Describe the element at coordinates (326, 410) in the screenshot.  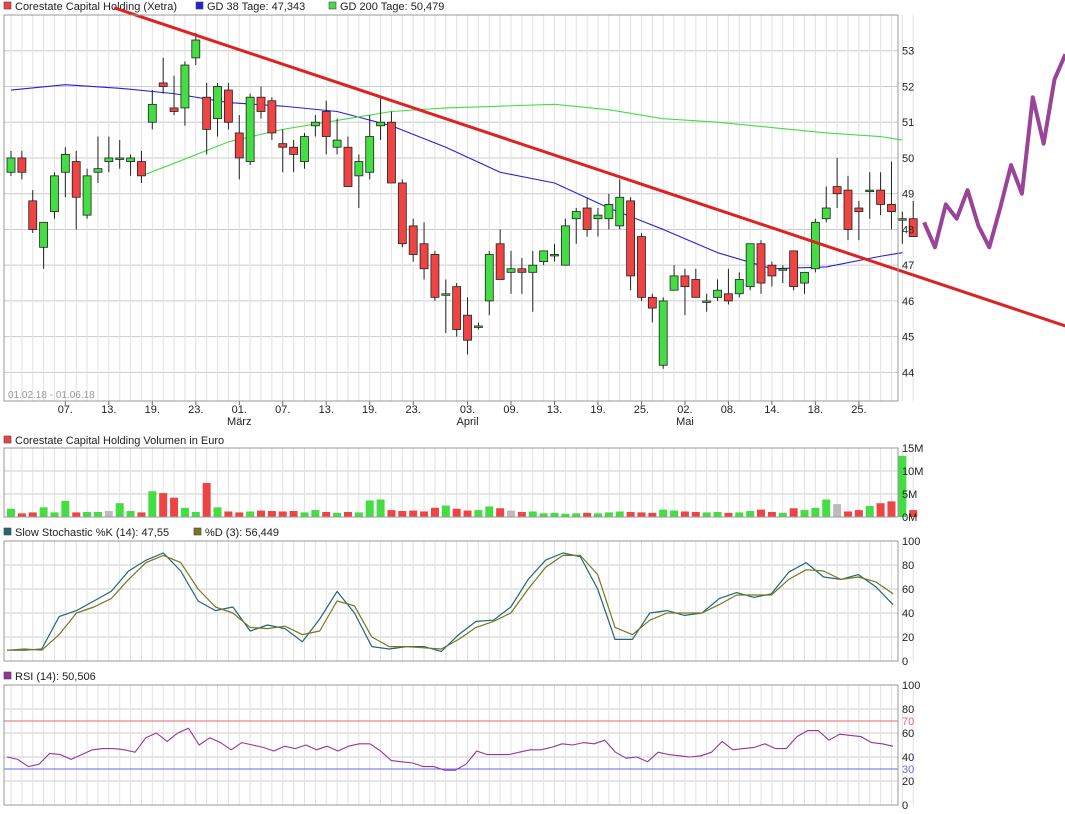
I see `x-tick-label: 13.` at that location.